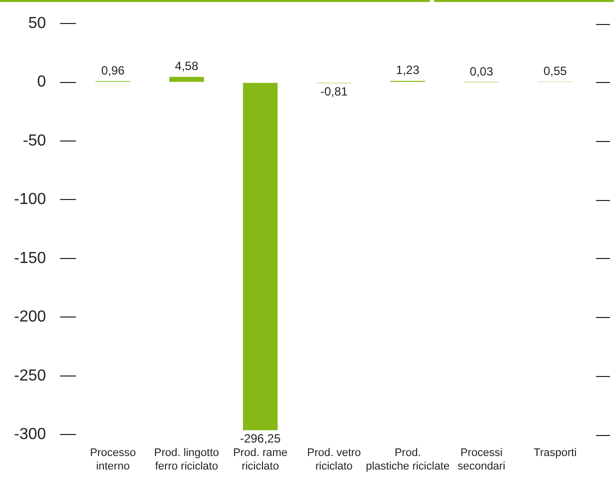  I want to click on y-tick-label: -200, so click(30, 317).